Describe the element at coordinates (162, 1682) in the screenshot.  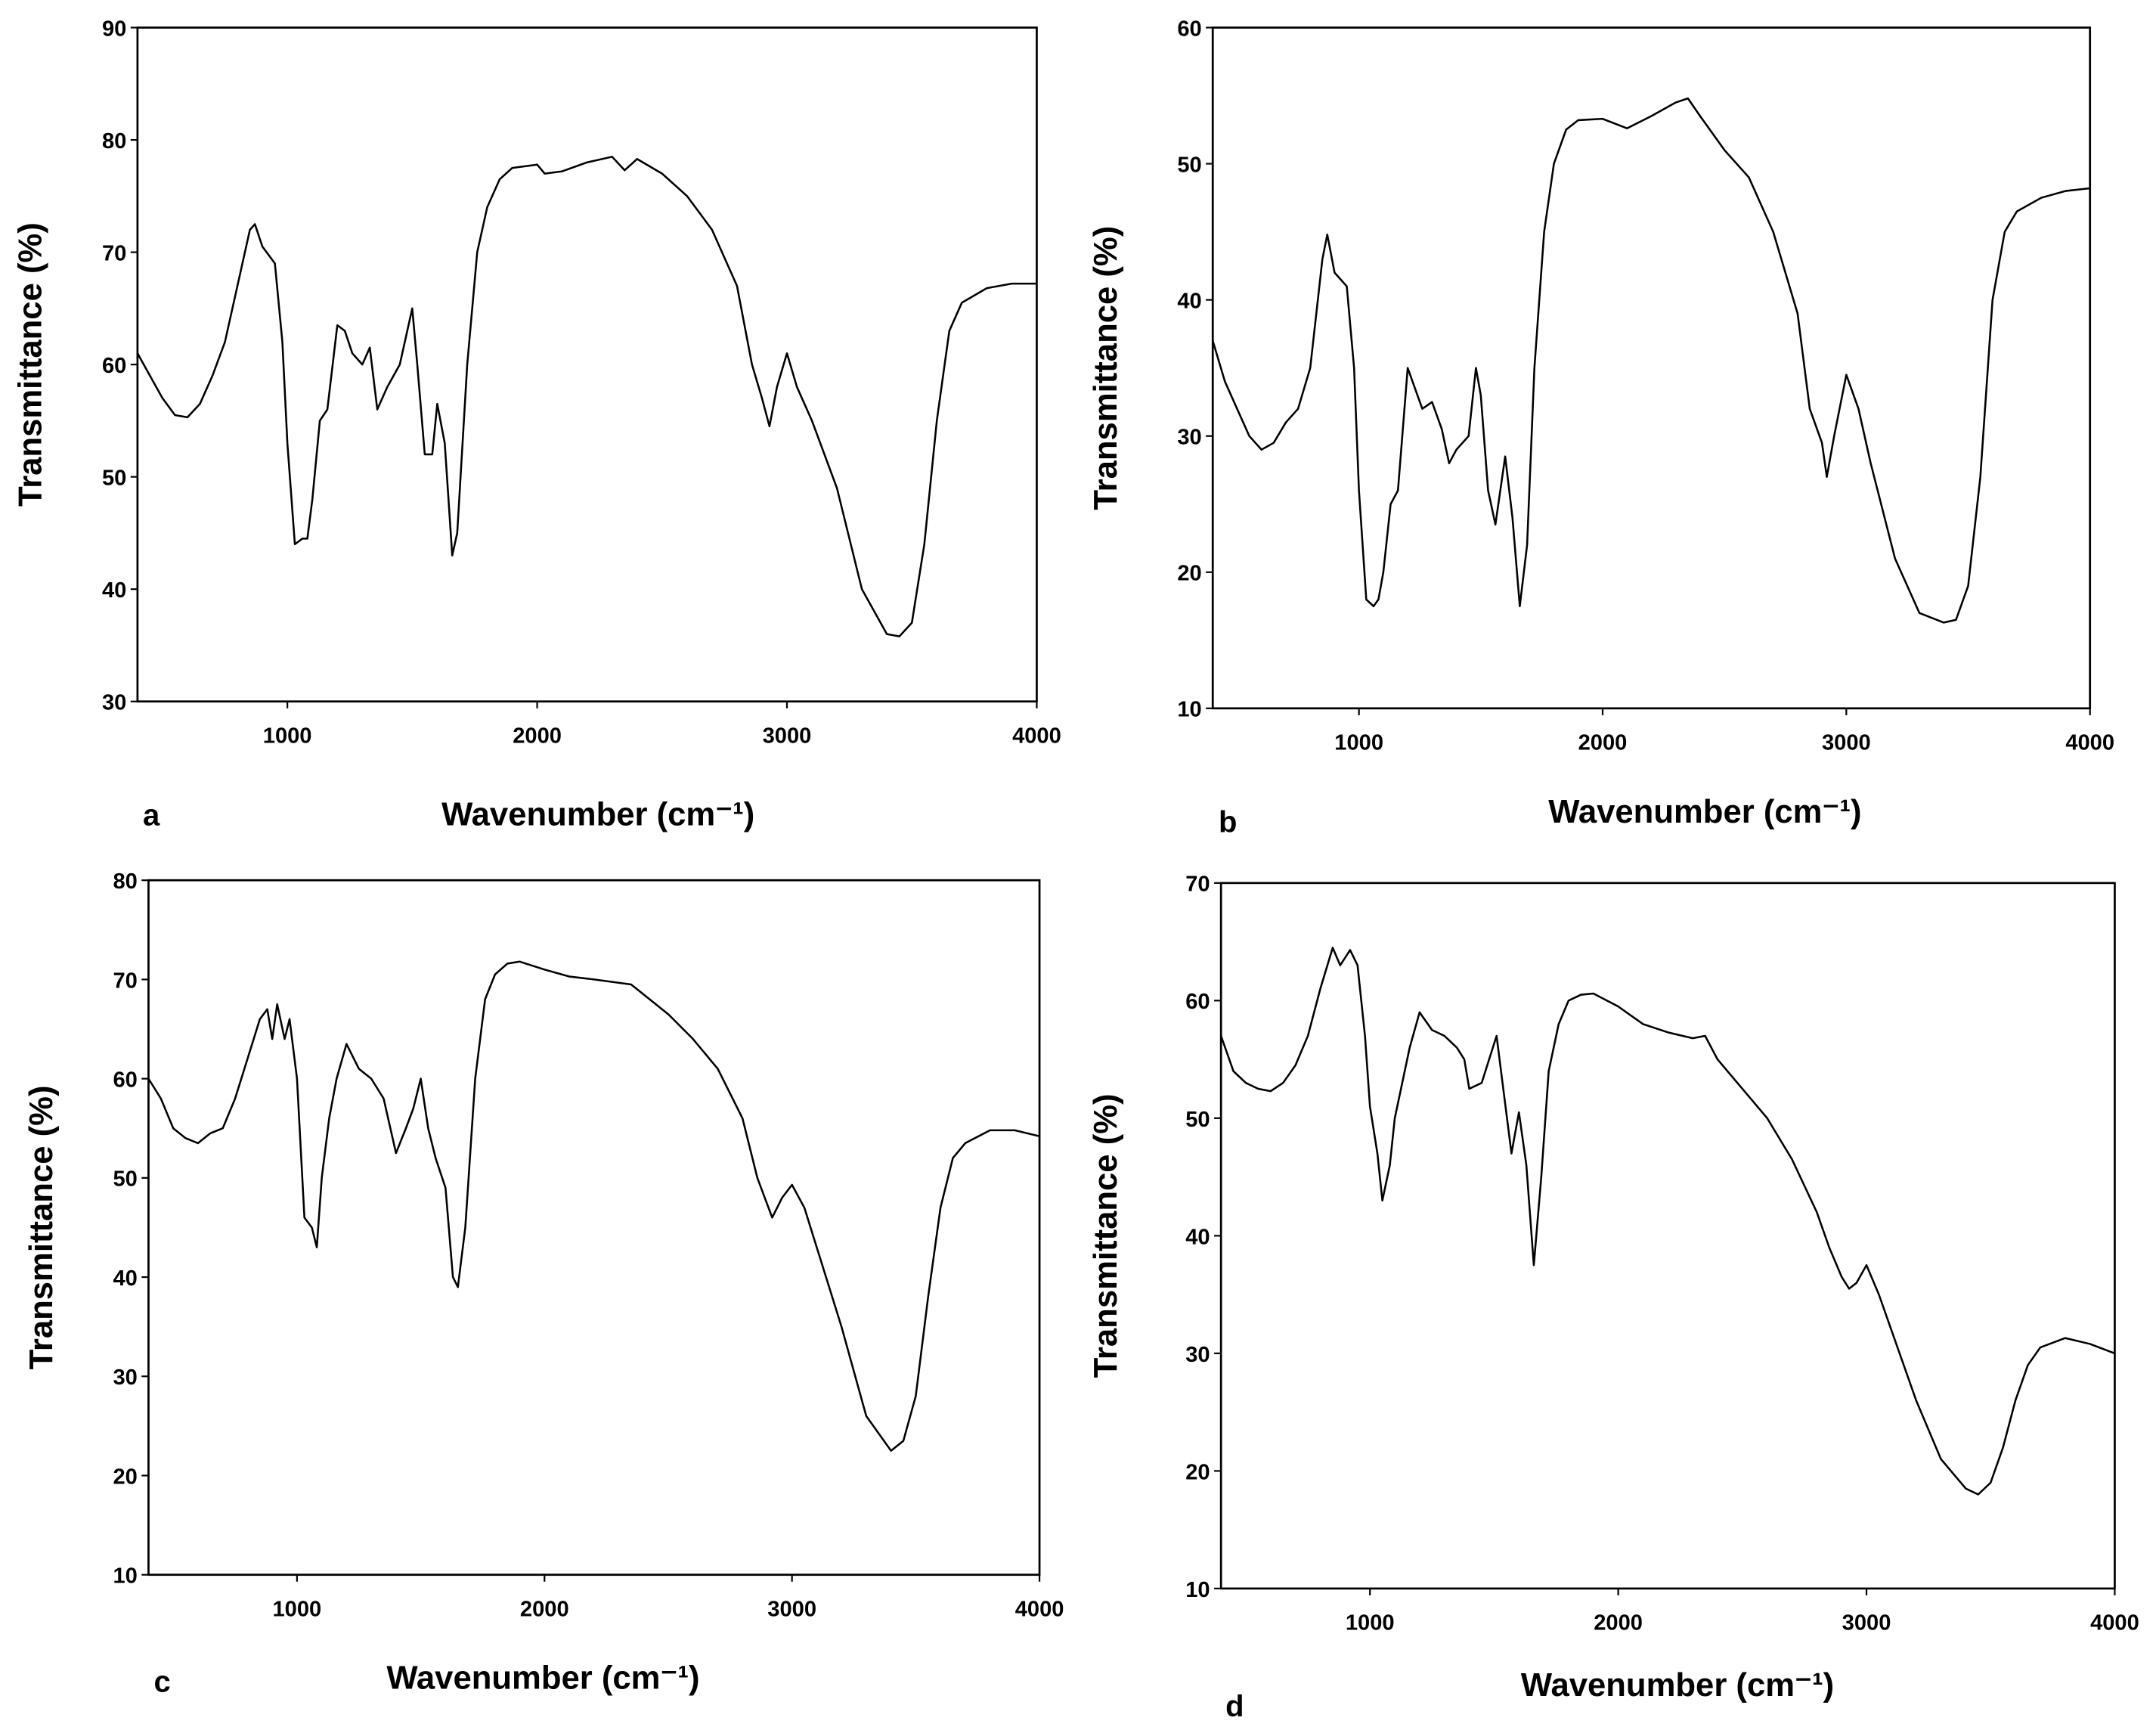
I see `panel-letter: c` at that location.